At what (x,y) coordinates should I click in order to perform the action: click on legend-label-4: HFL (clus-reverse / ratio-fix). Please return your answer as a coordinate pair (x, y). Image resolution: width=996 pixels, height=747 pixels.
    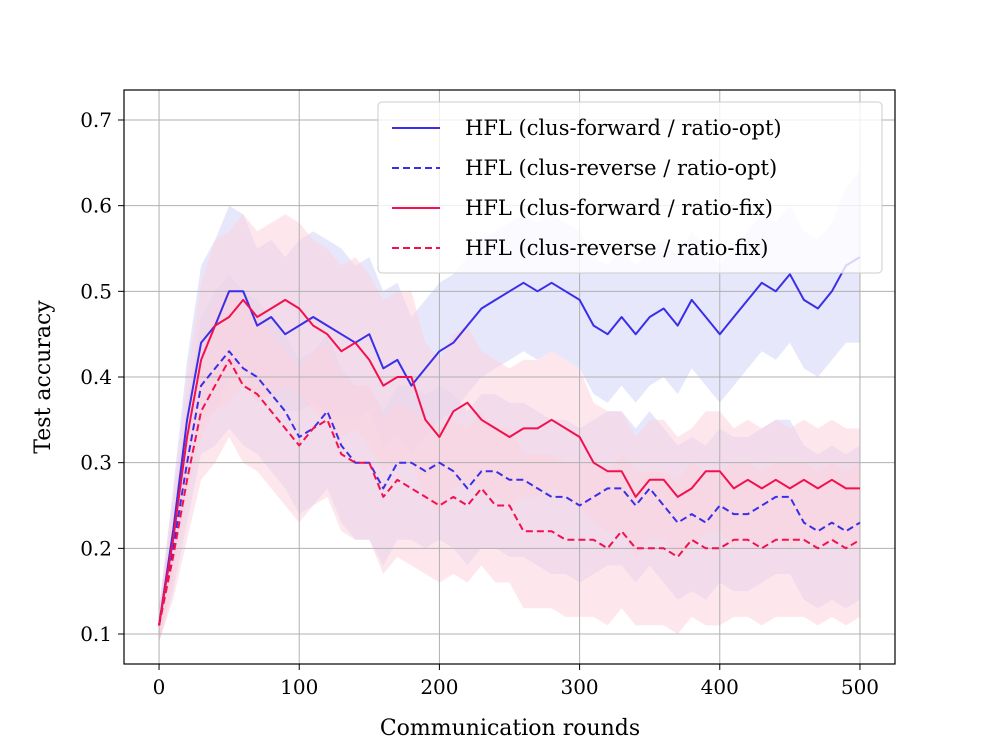
    Looking at the image, I should click on (617, 248).